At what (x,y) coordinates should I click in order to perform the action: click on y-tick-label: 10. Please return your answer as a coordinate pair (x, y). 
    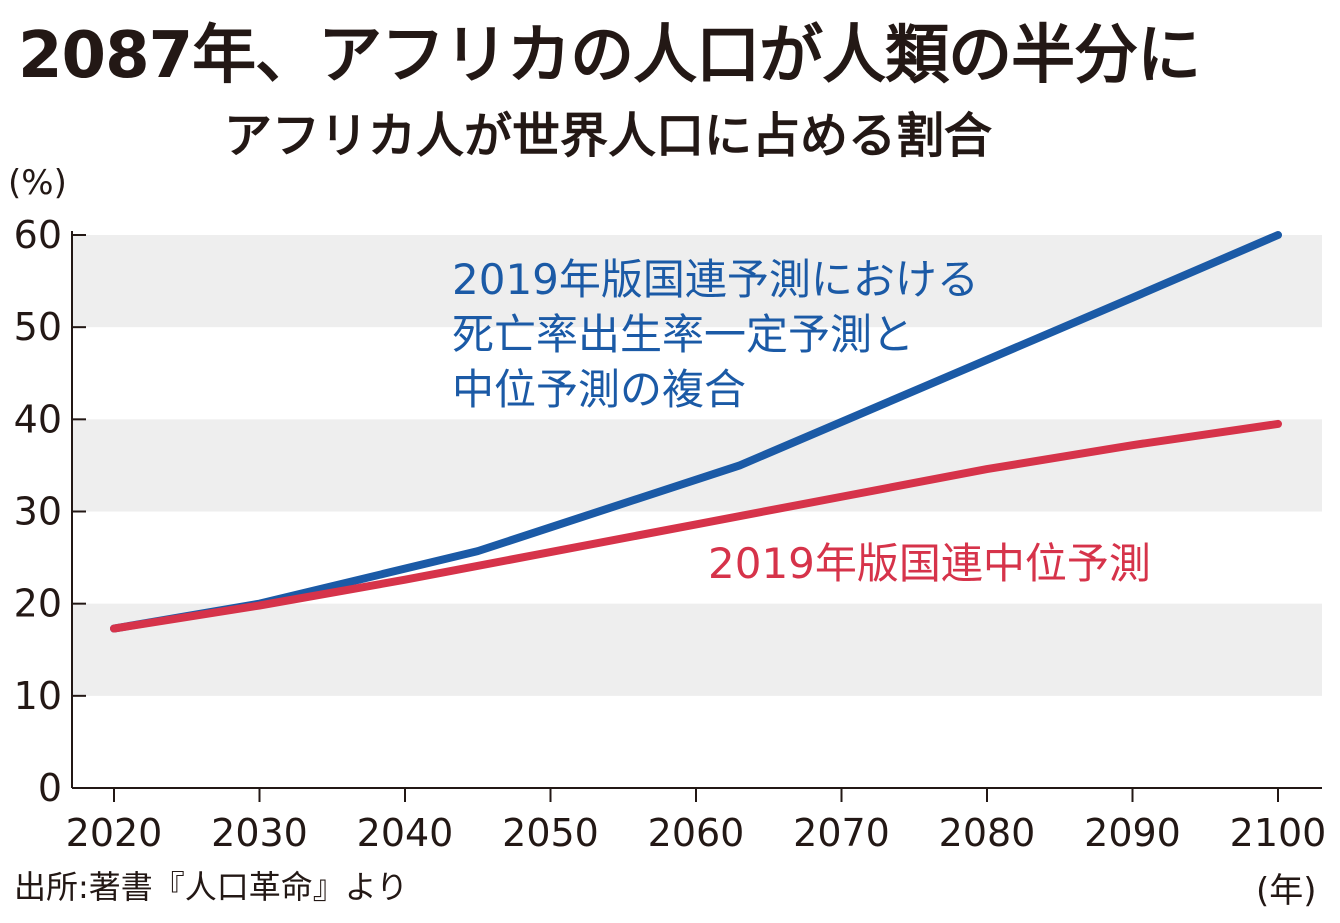
    Looking at the image, I should click on (38, 696).